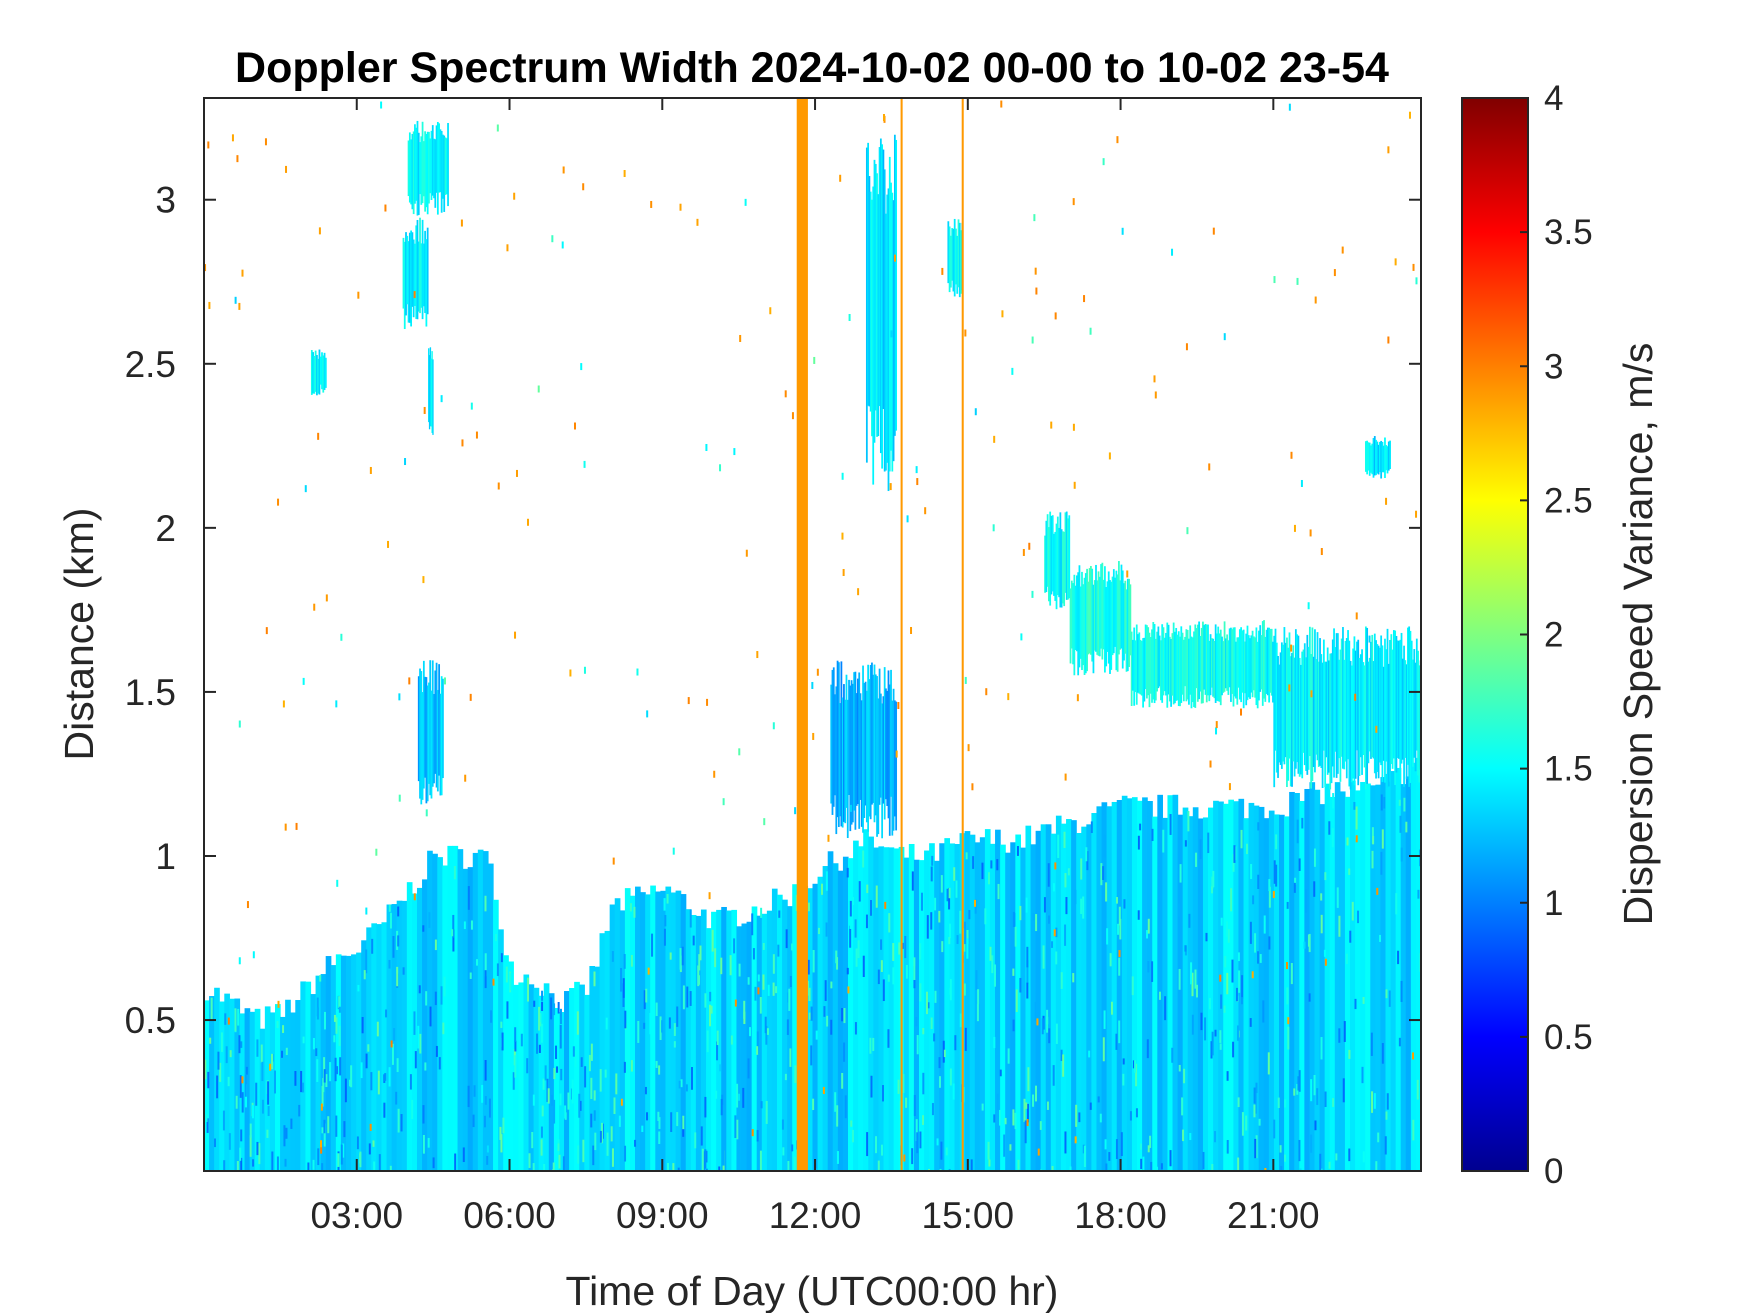  Describe the element at coordinates (150, 692) in the screenshot. I see `y-tick-label: 1.5` at that location.